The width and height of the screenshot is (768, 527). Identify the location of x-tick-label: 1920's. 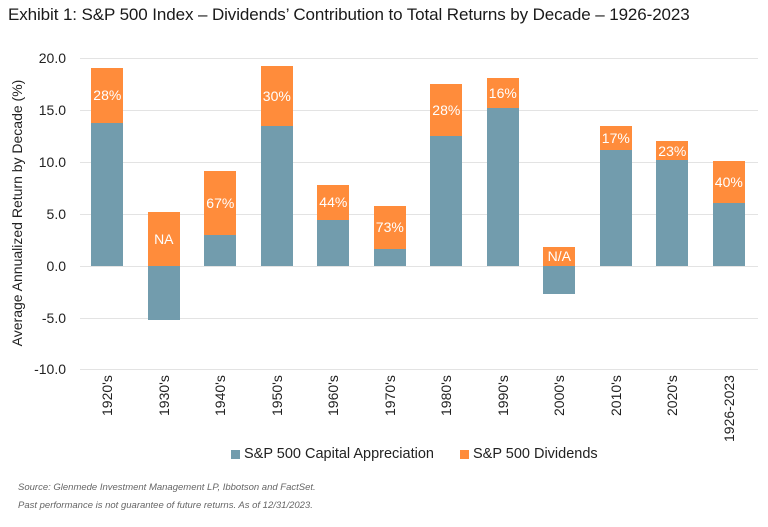
(107, 395).